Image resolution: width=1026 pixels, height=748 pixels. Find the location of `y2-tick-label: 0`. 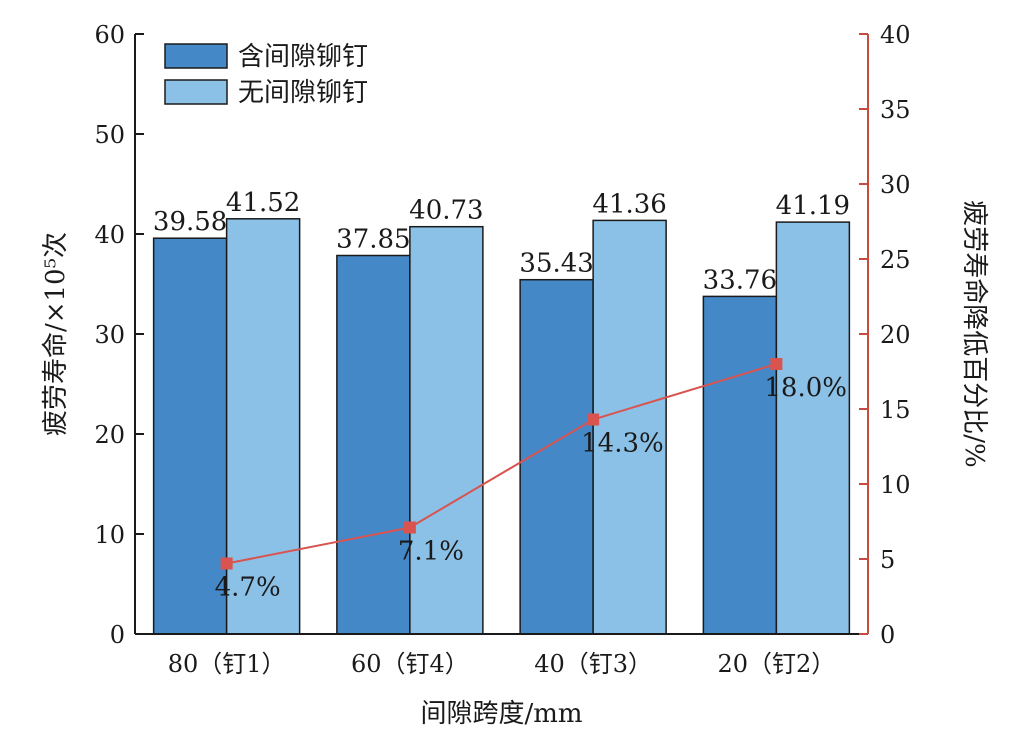

y2-tick-label: 0 is located at coordinates (887, 635).